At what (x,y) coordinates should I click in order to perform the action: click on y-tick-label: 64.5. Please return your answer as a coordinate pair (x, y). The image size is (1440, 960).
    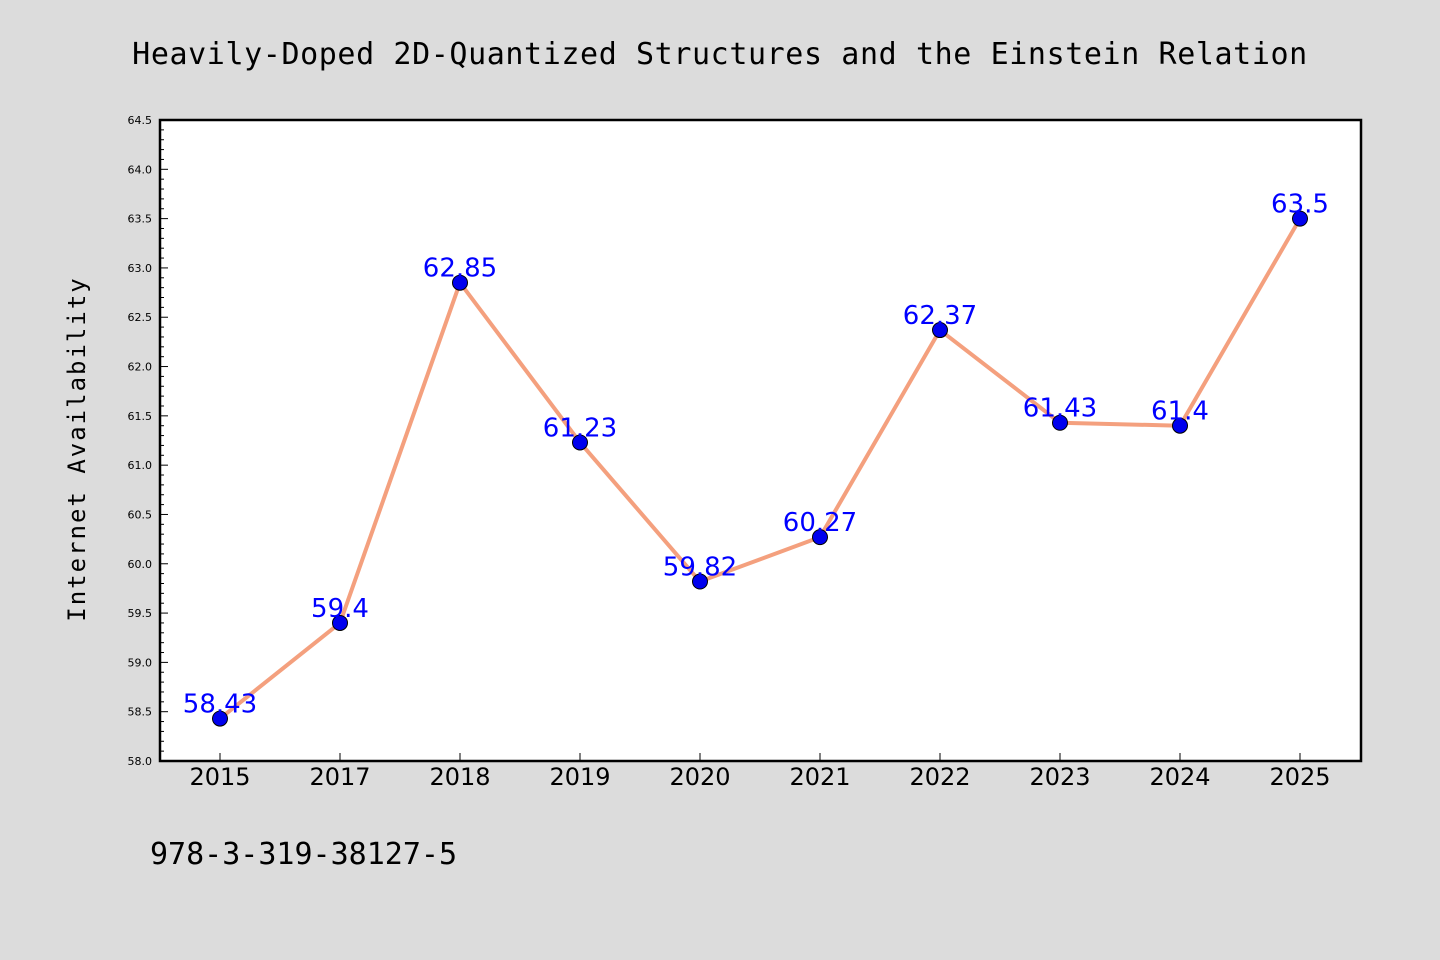
    Looking at the image, I should click on (140, 120).